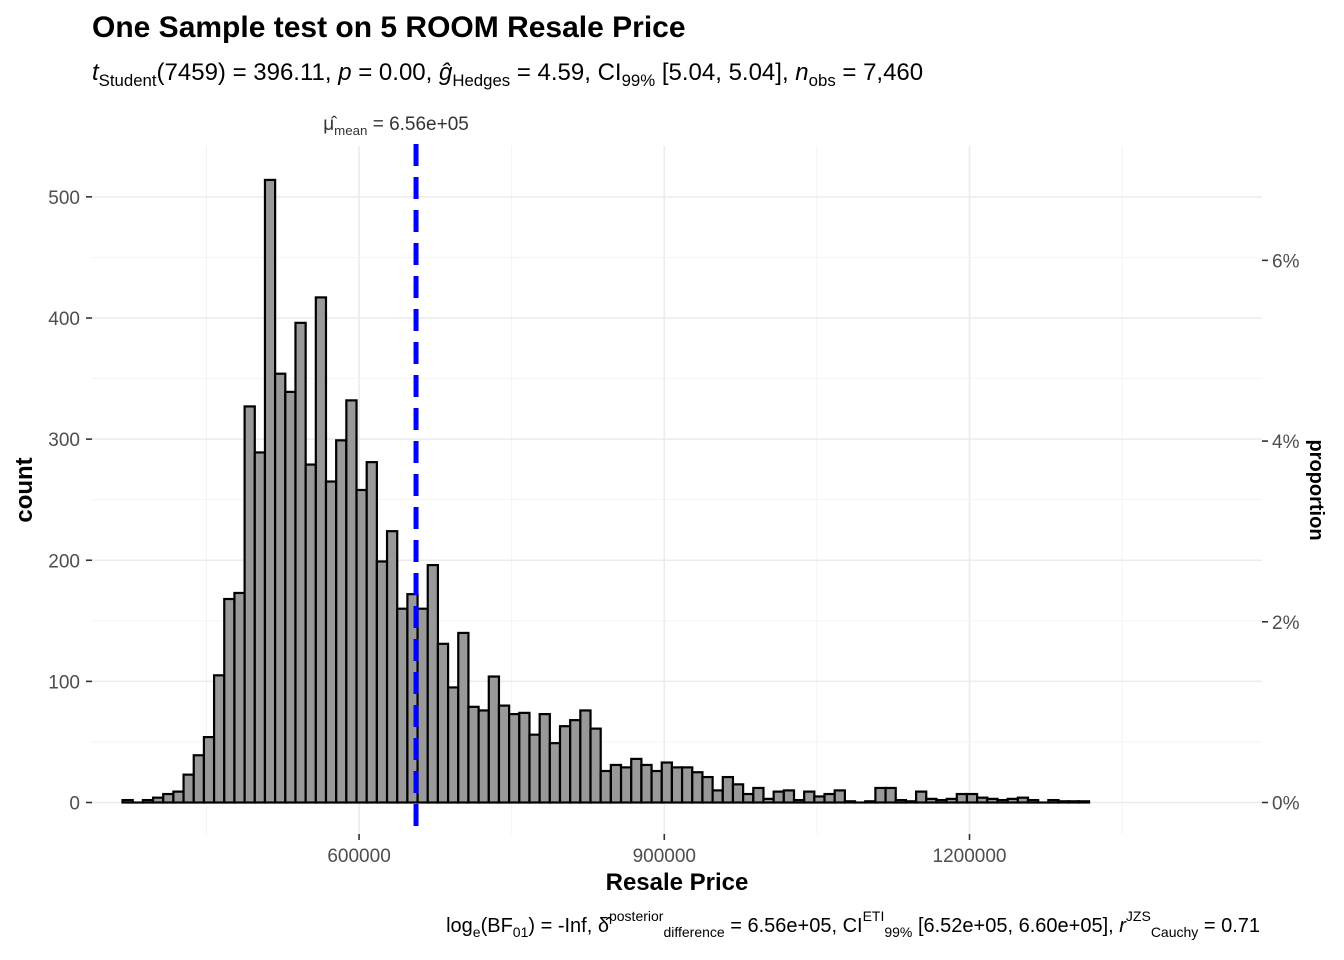 This screenshot has height=960, width=1344. What do you see at coordinates (350, 130) in the screenshot?
I see `mean-sub: mean` at bounding box center [350, 130].